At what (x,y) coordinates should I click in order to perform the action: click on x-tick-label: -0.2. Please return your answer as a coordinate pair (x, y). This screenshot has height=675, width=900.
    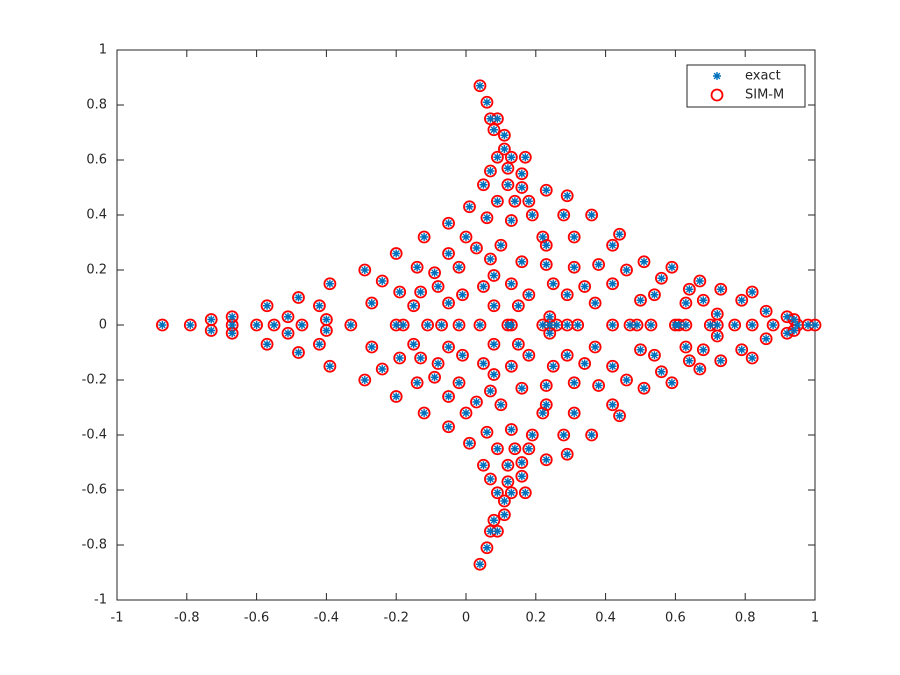
    Looking at the image, I should click on (396, 618).